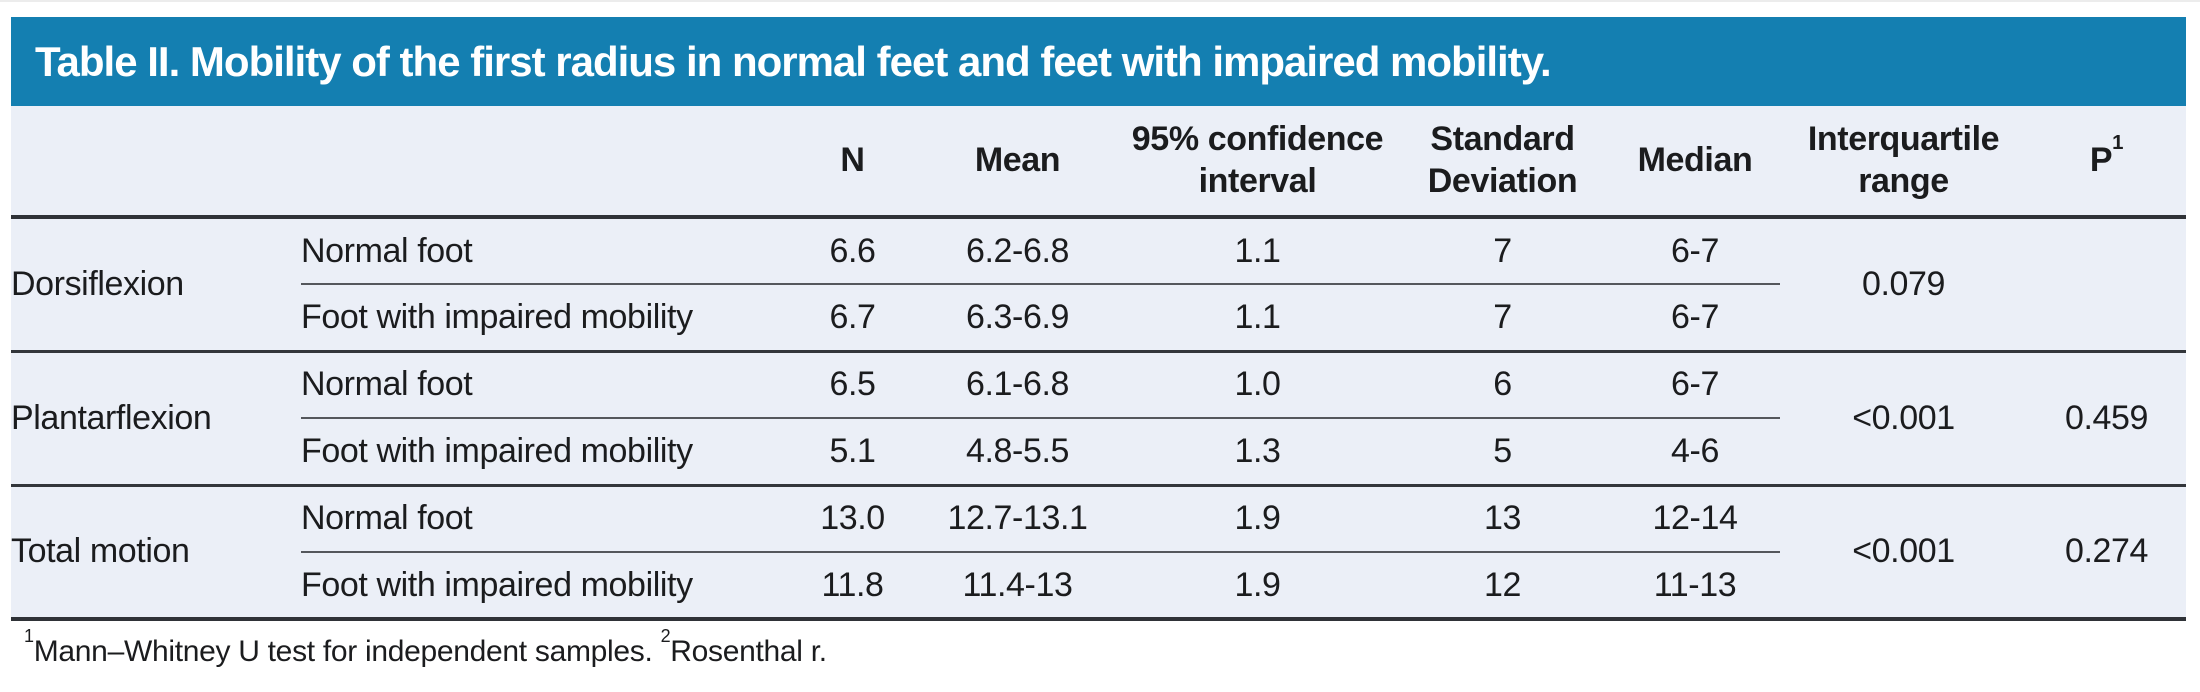 This screenshot has width=2200, height=692. Describe the element at coordinates (1695, 584) in the screenshot. I see `median-cell: 11-13` at that location.